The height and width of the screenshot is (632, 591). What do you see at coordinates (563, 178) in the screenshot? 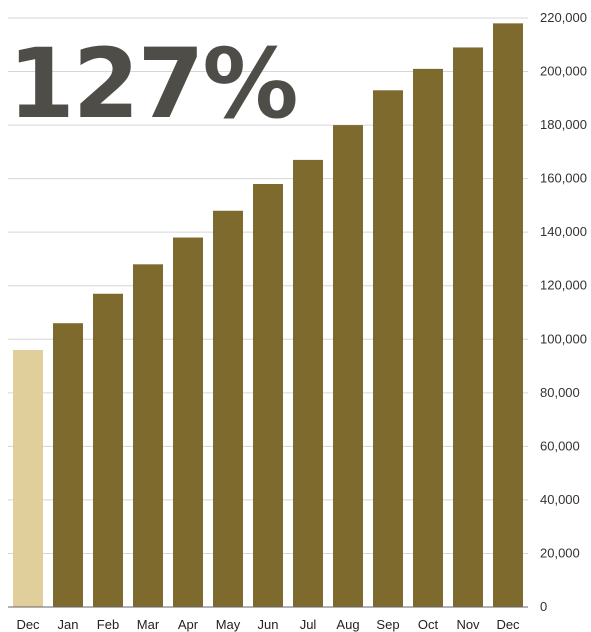
I see `y-tick-label: 160,000` at bounding box center [563, 178].